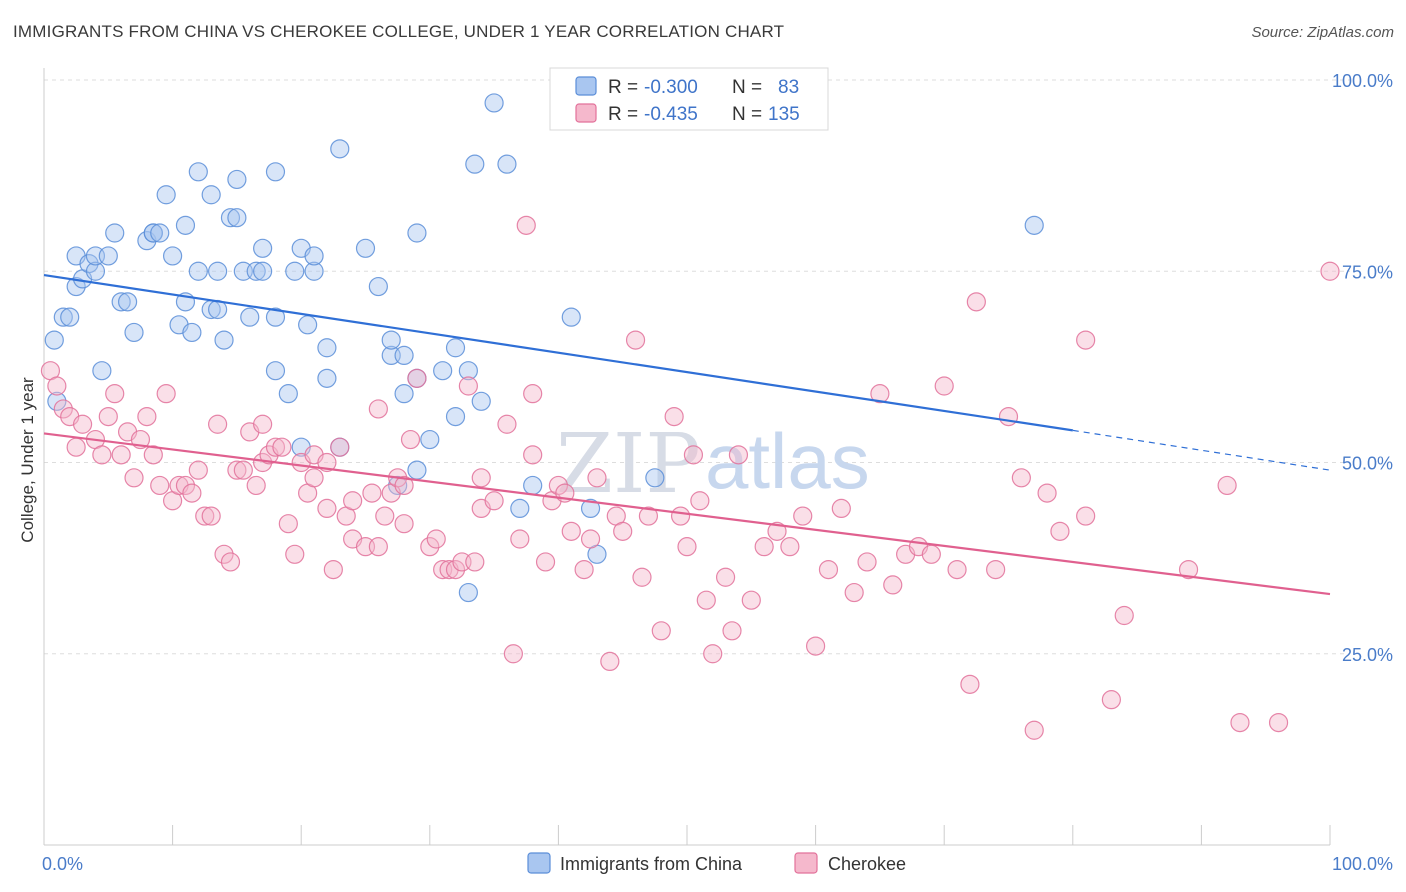 The height and width of the screenshot is (892, 1406). Describe the element at coordinates (628, 464) in the screenshot. I see `watermark-zip: ZIP` at that location.